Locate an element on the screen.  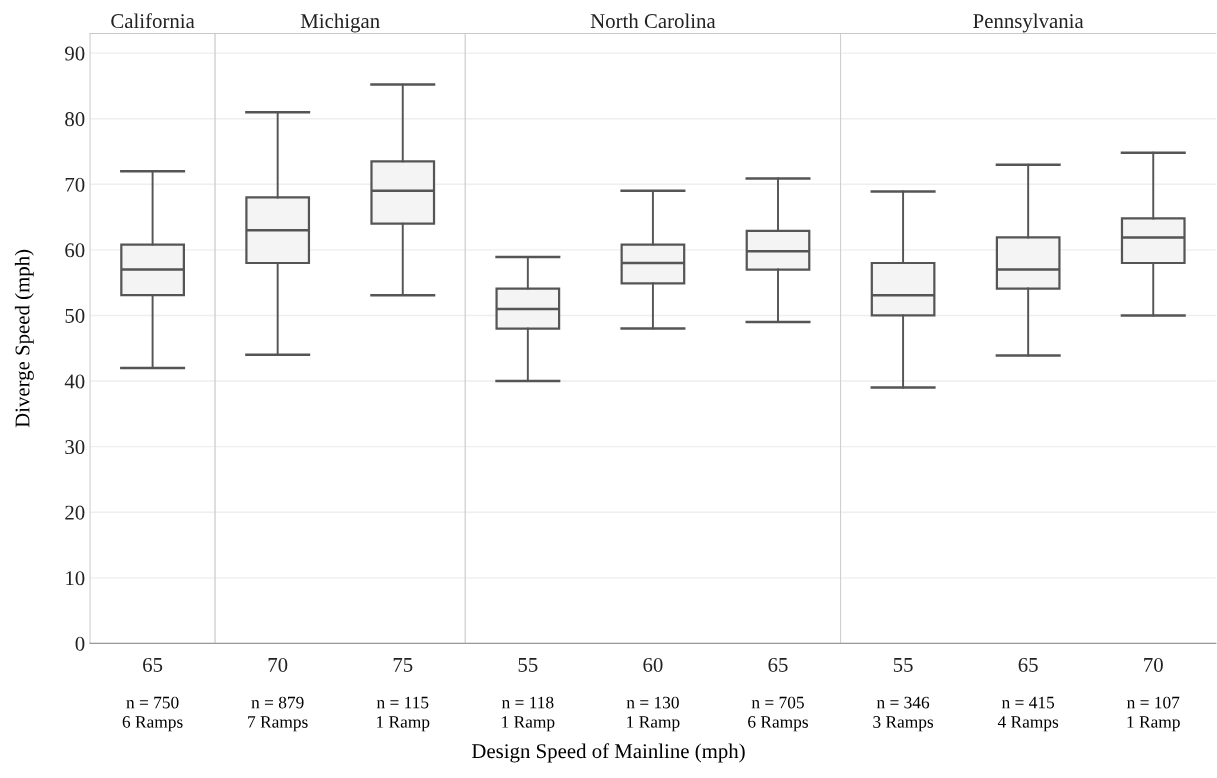
x-axis-title: Design Speed of Mainline (mph) is located at coordinates (608, 753).